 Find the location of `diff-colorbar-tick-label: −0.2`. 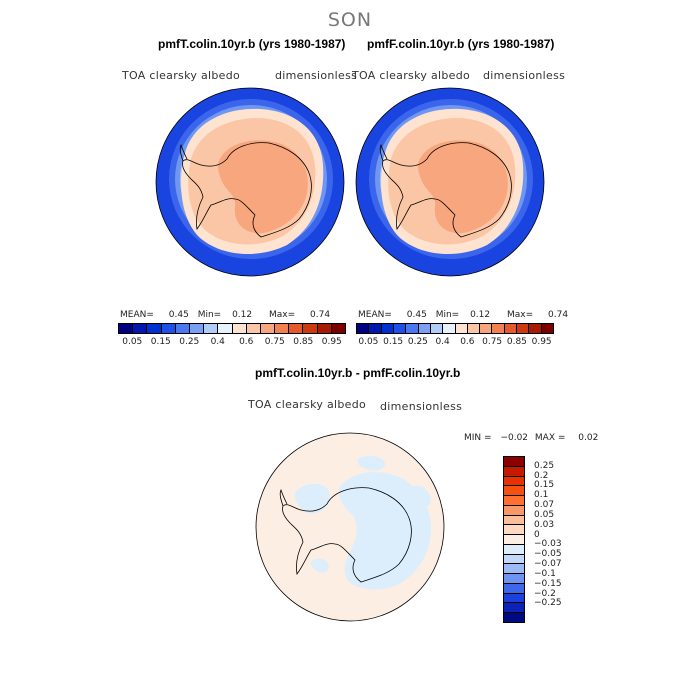

diff-colorbar-tick-label: −0.2 is located at coordinates (545, 593).